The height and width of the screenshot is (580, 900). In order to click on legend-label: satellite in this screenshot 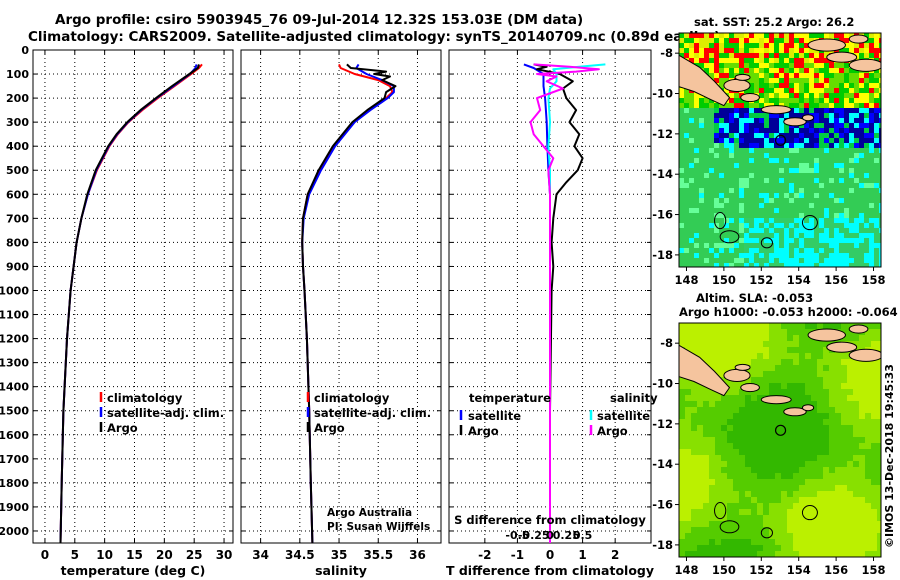, I will do `click(494, 416)`.